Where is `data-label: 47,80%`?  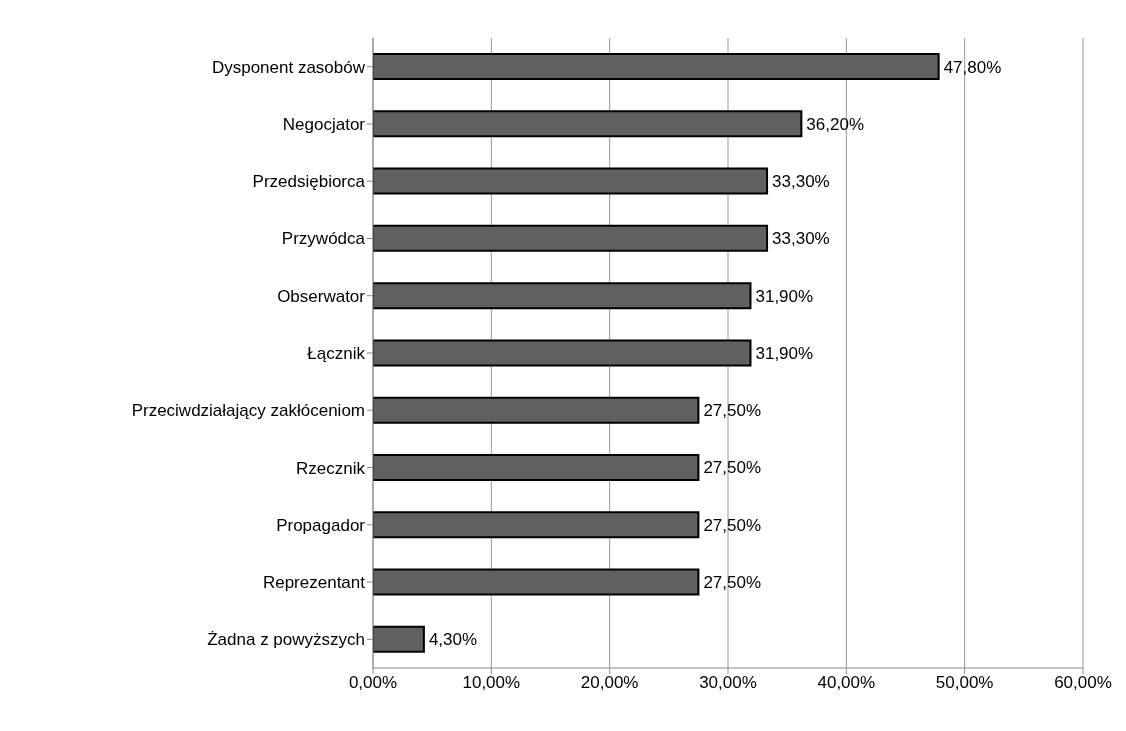 data-label: 47,80% is located at coordinates (972, 67).